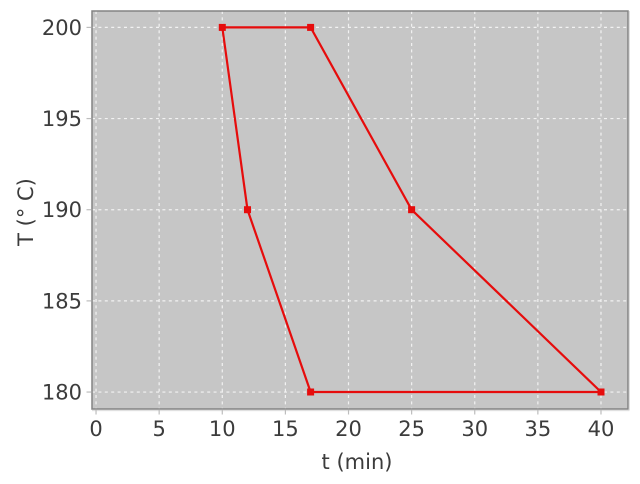 The width and height of the screenshot is (640, 484). I want to click on y-axis-label: T (° C), so click(26, 212).